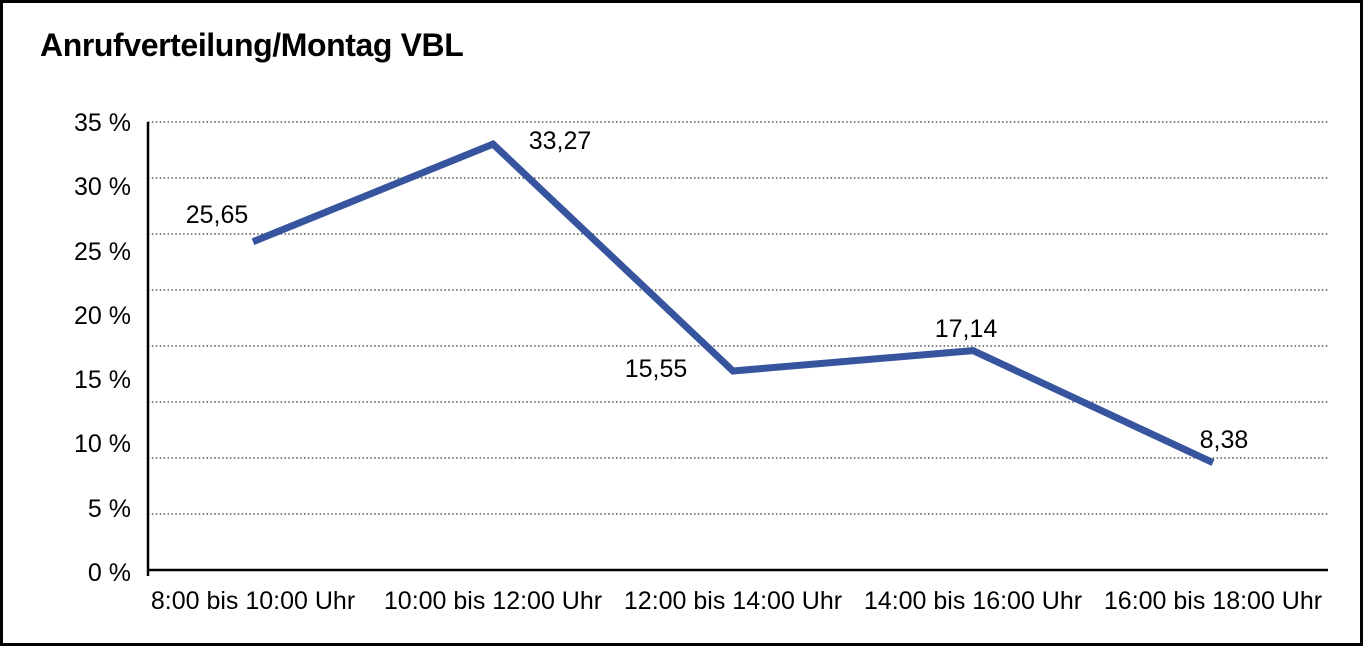  I want to click on data-point-value-label: 8,38, so click(1224, 440).